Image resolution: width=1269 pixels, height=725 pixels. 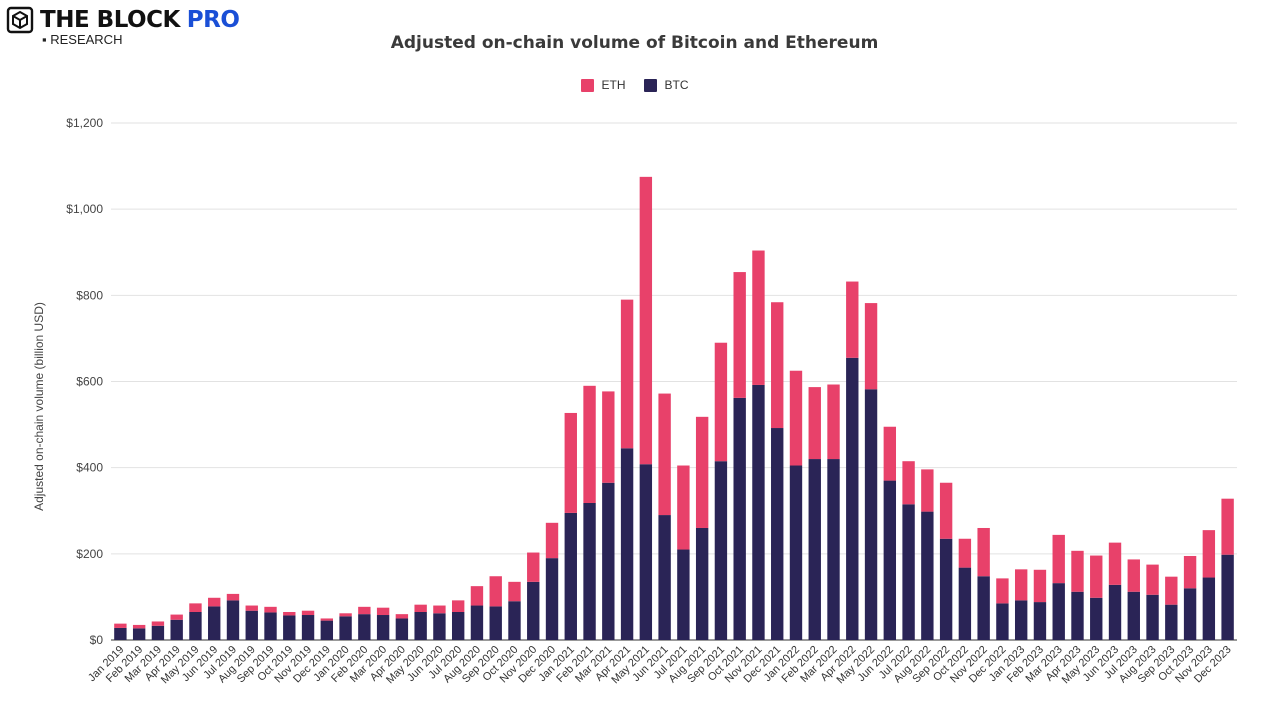 I want to click on brand-logo: THE BLOCK PRO ▪ RESEARCH, so click(x=123, y=26).